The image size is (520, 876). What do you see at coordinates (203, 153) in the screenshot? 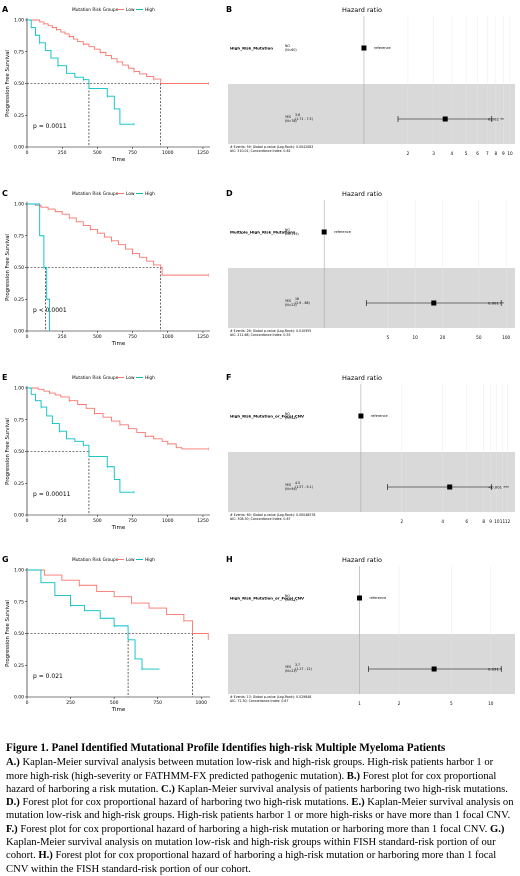
I see `km-xtick-label: 1250` at bounding box center [203, 153].